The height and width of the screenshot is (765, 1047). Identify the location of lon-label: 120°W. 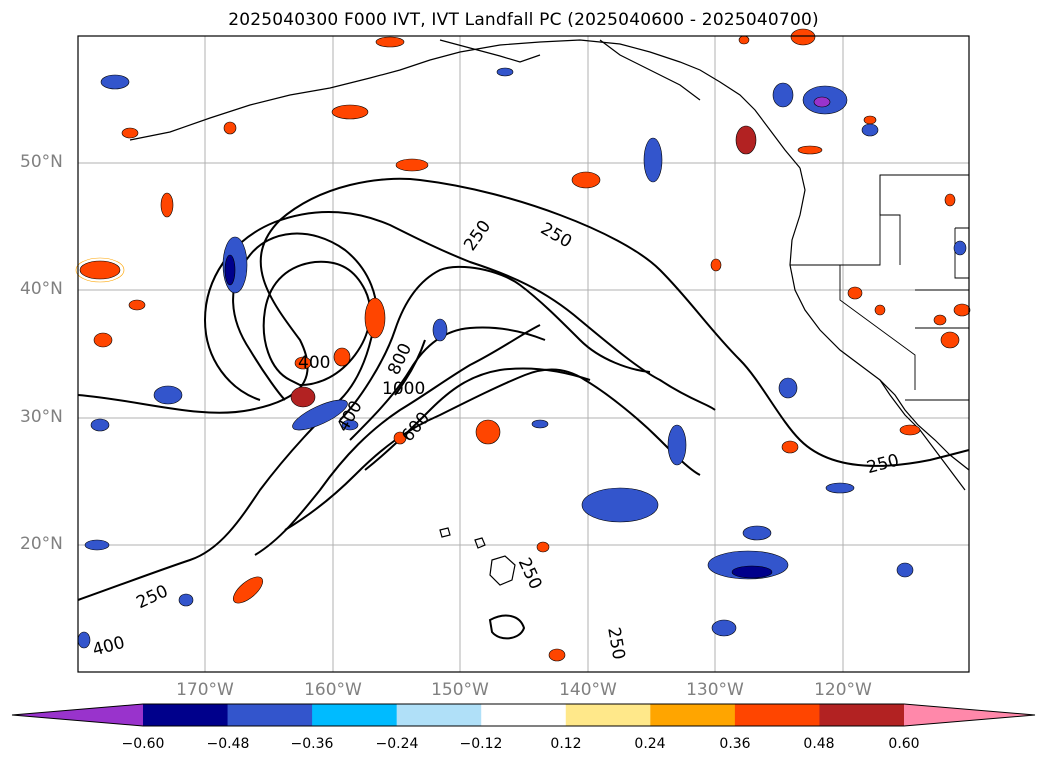
(843, 690).